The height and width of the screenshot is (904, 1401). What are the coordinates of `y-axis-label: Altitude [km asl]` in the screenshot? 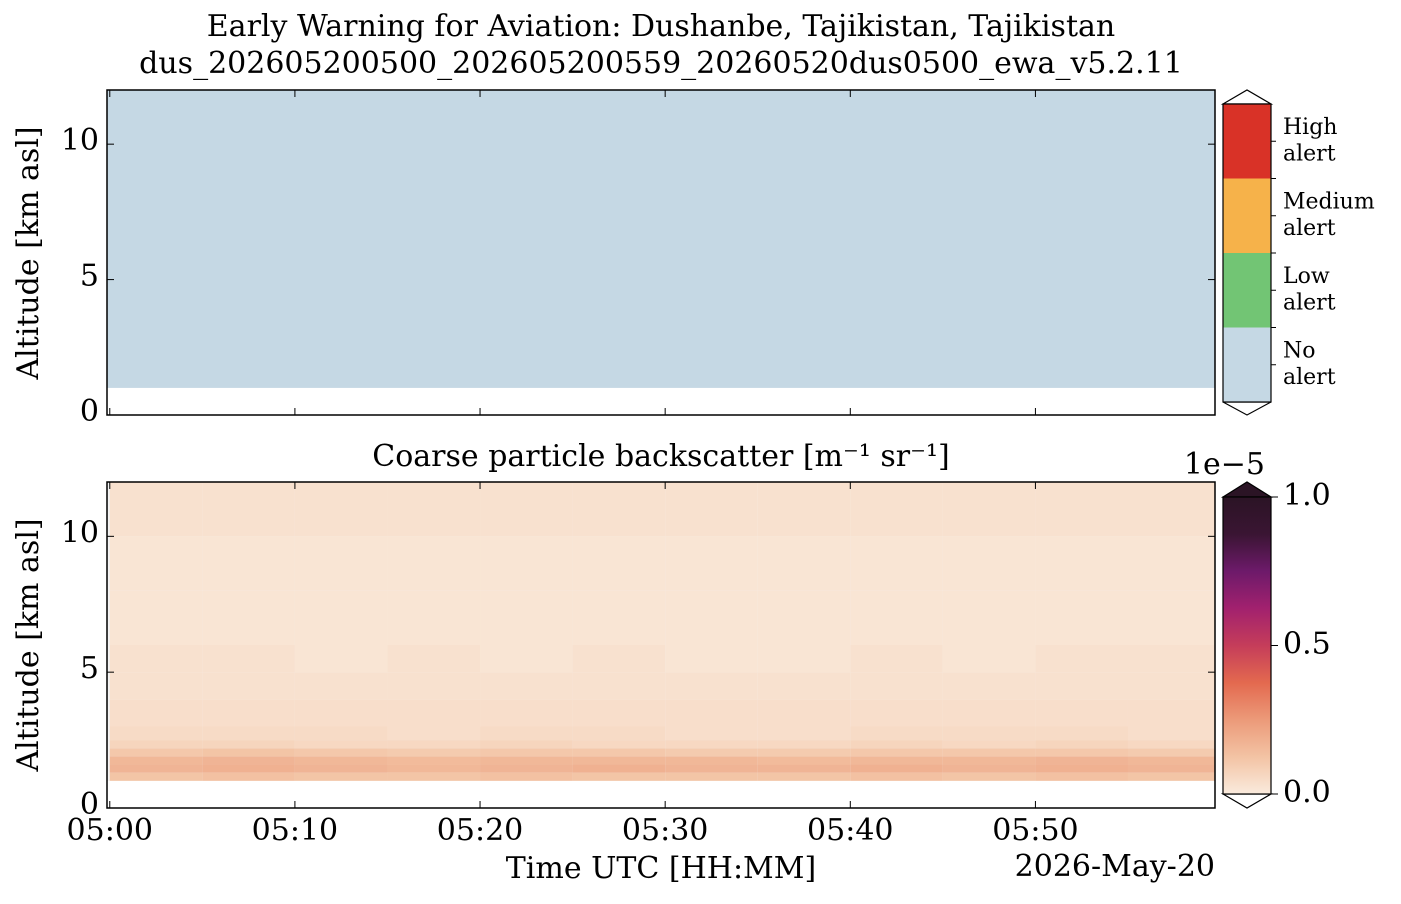 It's located at (28, 645).